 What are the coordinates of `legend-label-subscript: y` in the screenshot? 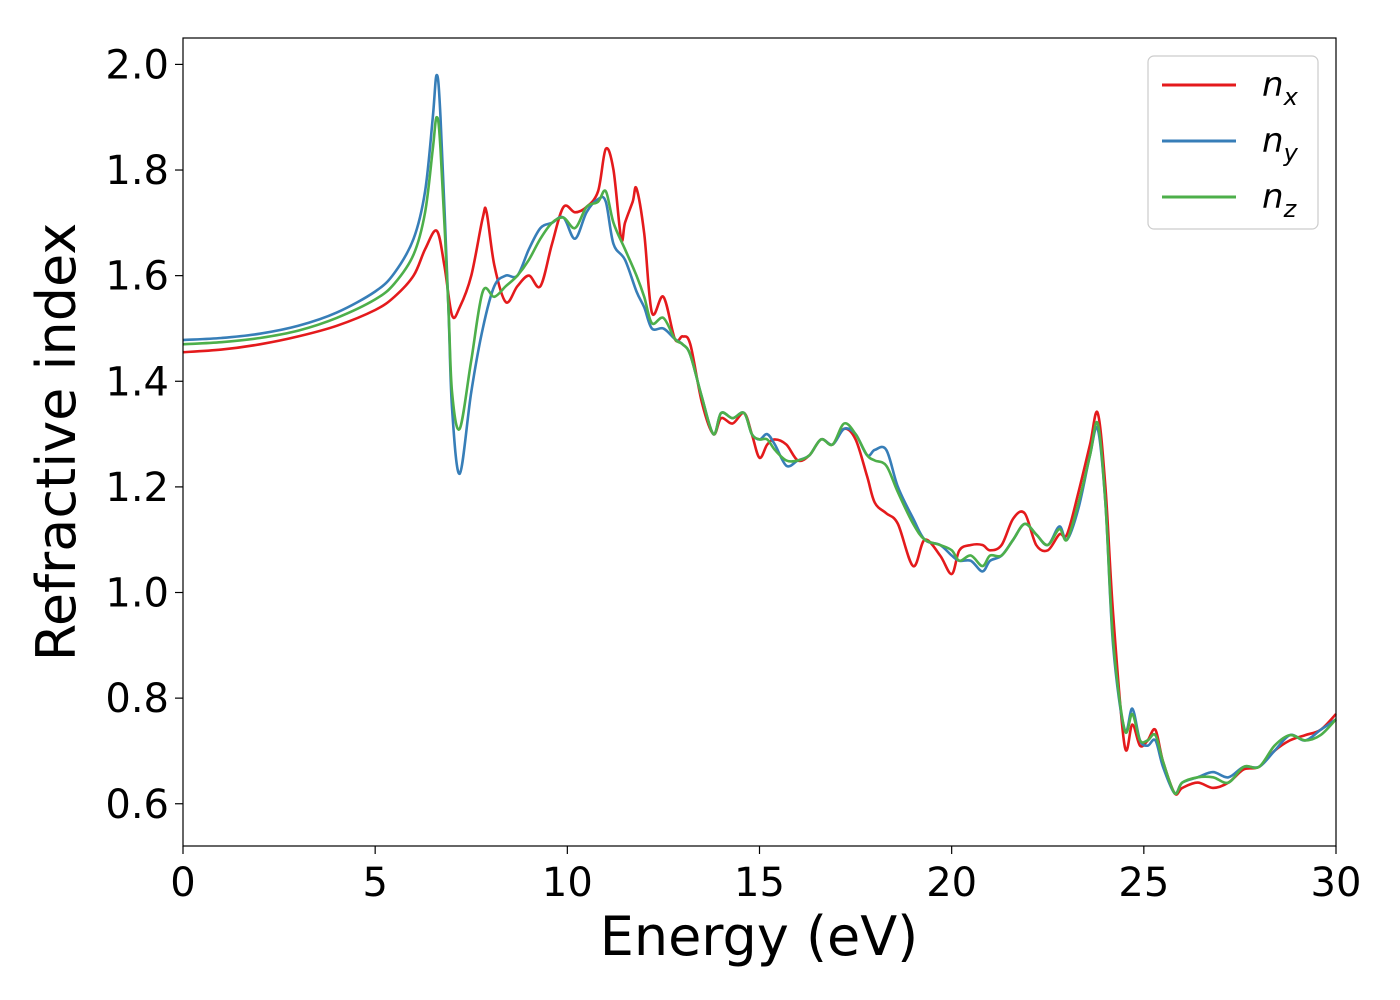 It's located at (1291, 153).